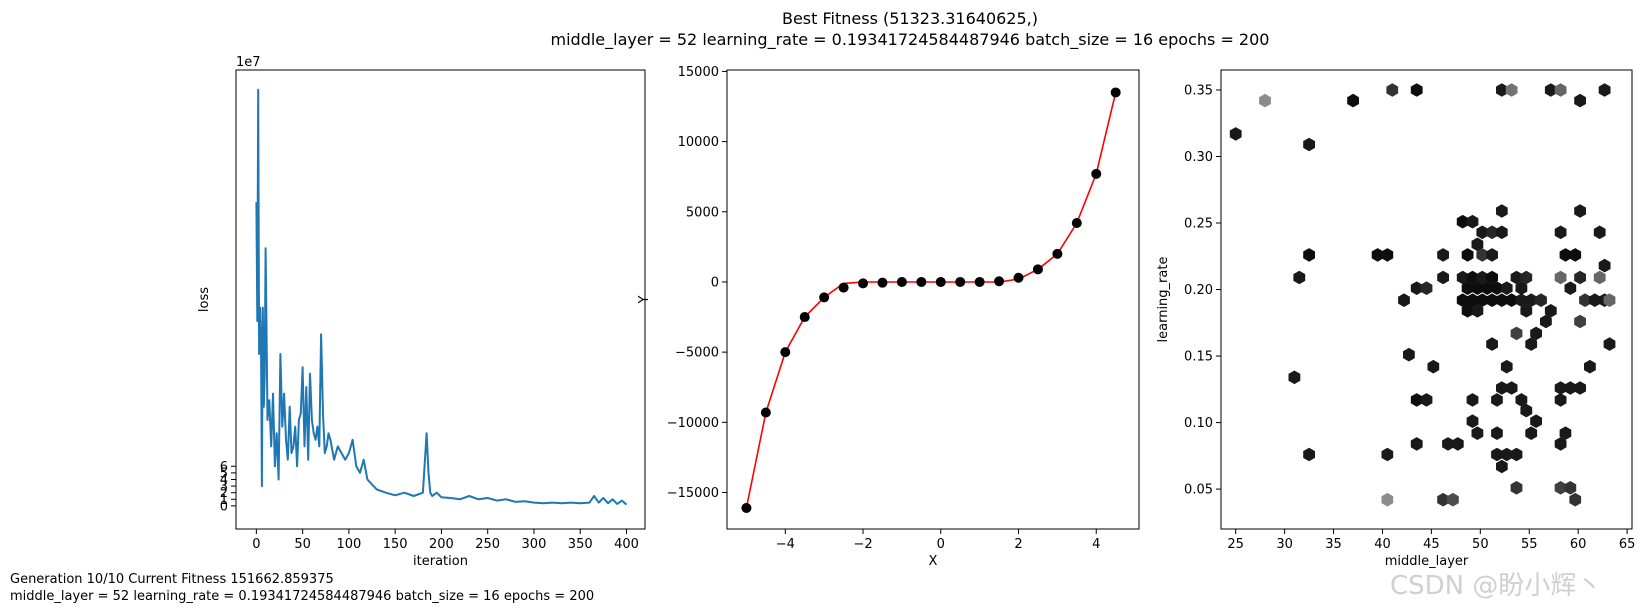  Describe the element at coordinates (224, 493) in the screenshot. I see `loss-ytick-label: 2` at that location.